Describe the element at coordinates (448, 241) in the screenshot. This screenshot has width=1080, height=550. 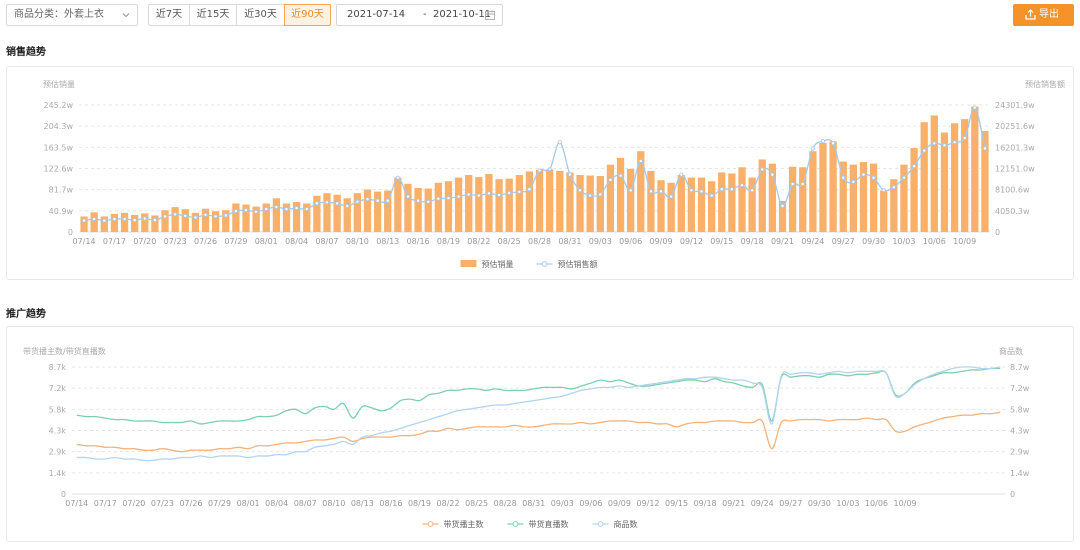
I see `x-tick-label: 08/19` at that location.